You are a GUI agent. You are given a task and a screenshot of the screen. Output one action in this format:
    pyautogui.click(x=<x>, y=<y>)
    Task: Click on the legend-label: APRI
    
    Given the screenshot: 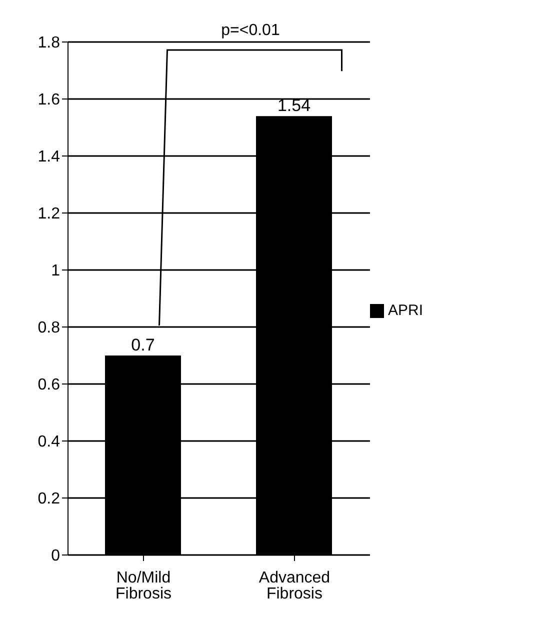 What is the action you would take?
    pyautogui.click(x=405, y=310)
    